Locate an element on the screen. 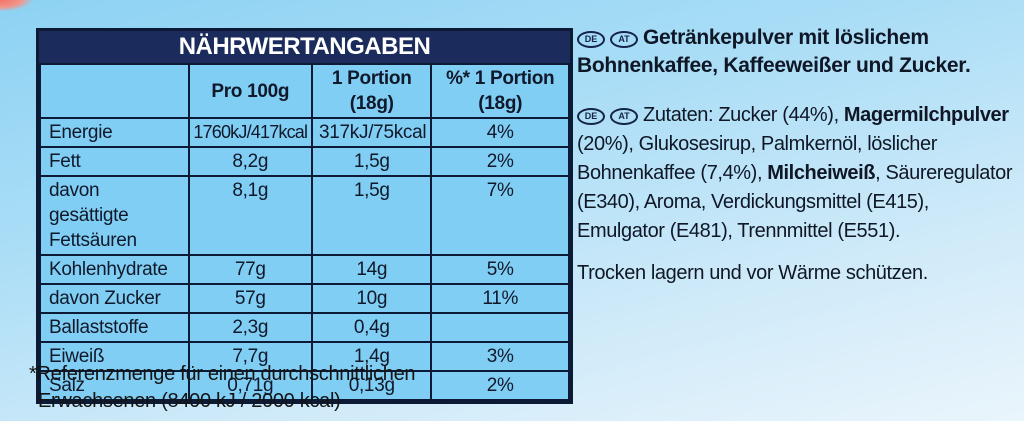 This screenshot has width=1024, height=421. row-percent: 3% is located at coordinates (500, 356).